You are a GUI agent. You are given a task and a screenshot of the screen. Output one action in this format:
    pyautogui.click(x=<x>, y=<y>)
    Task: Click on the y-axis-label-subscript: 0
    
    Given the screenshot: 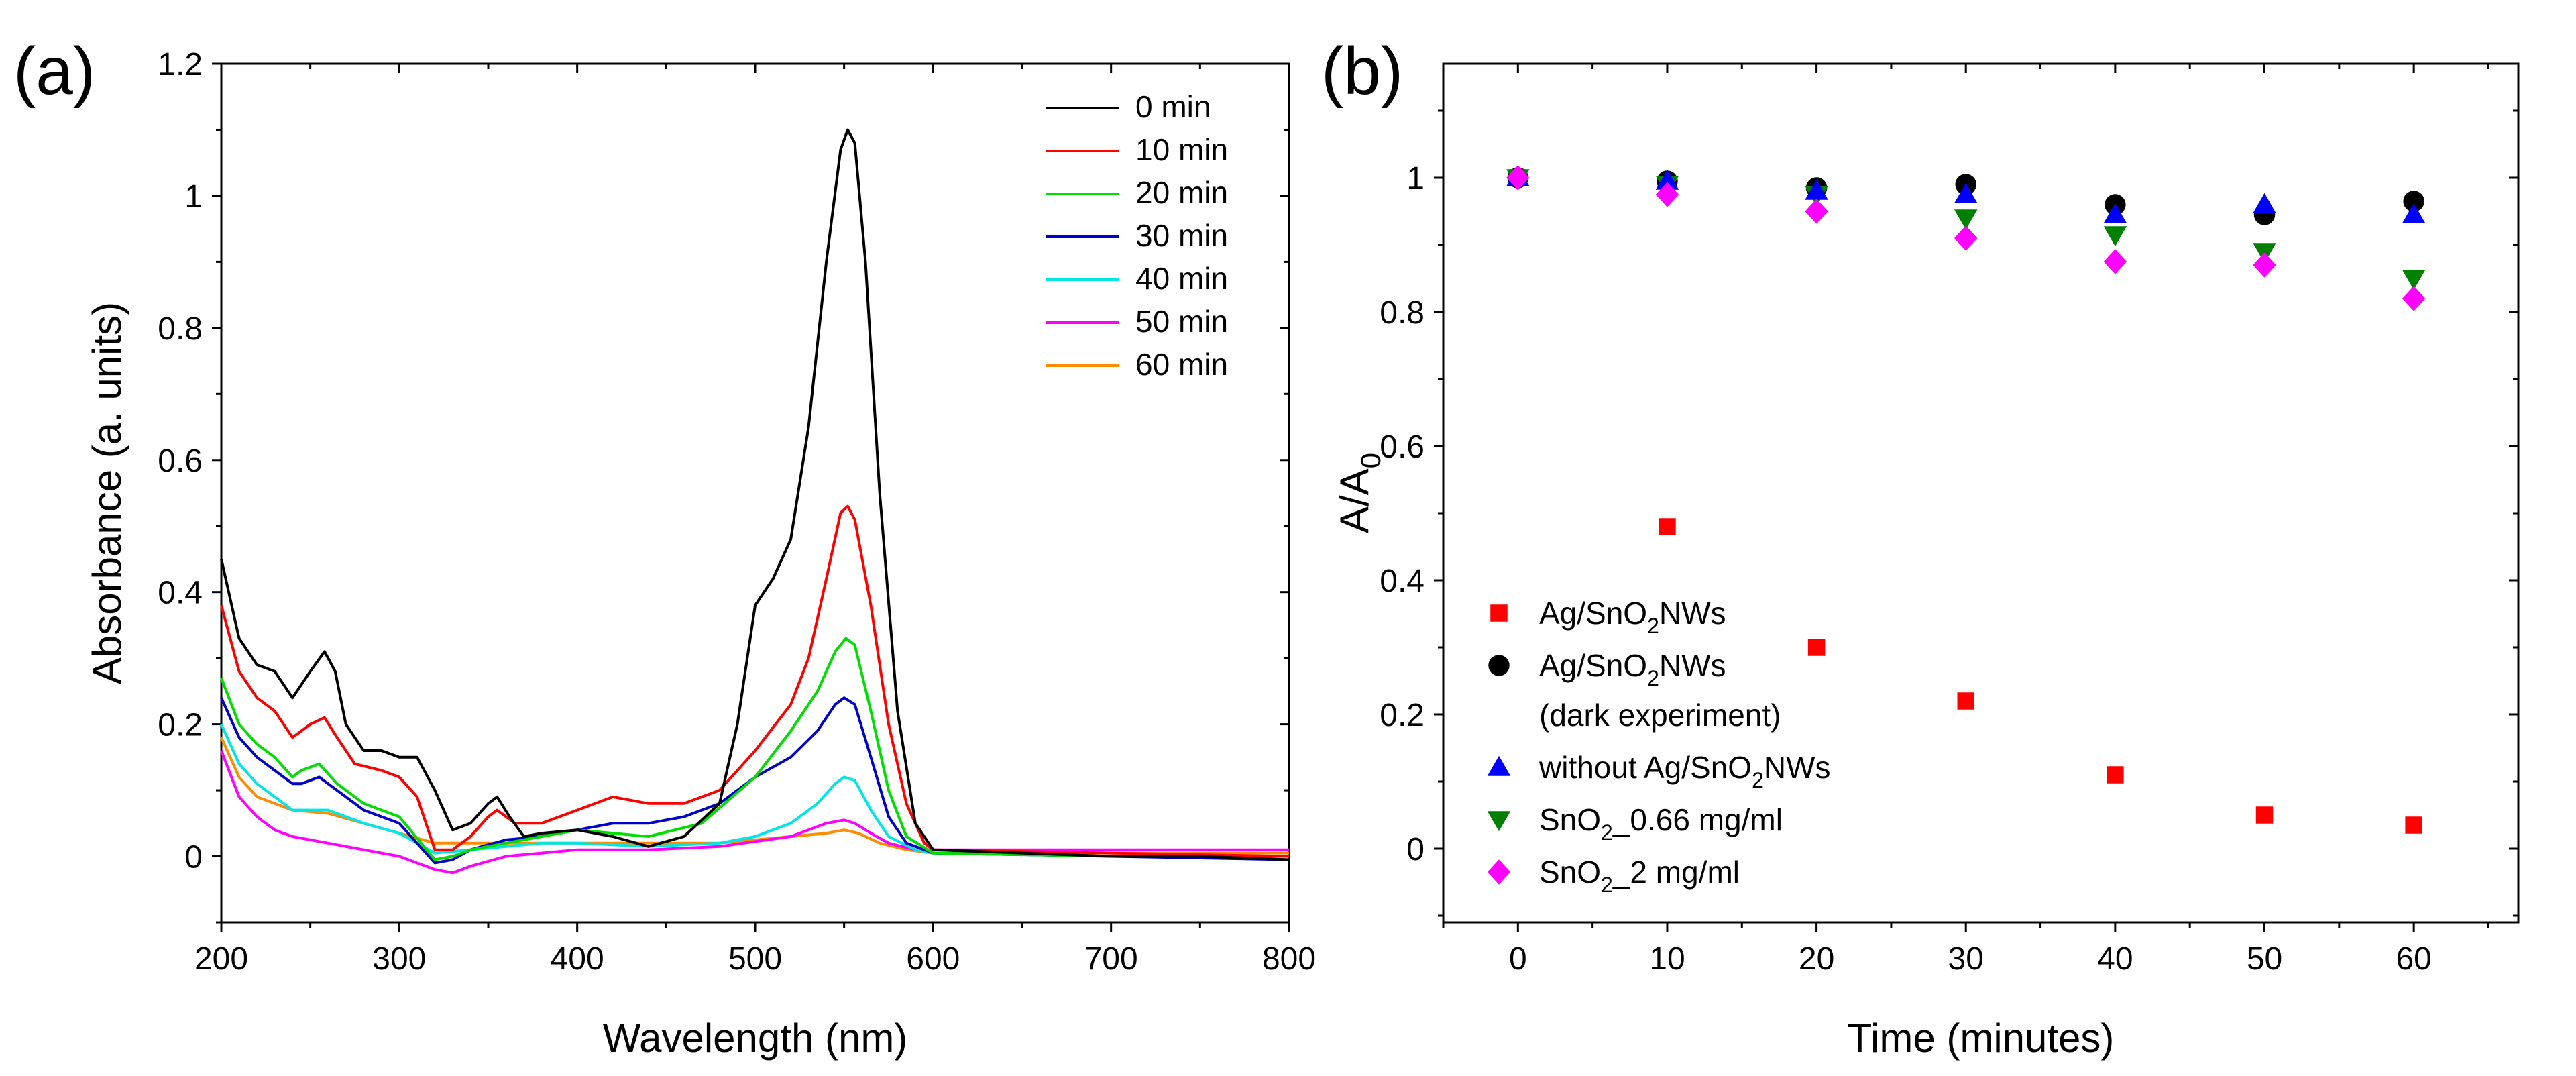 What is the action you would take?
    pyautogui.click(x=1370, y=460)
    